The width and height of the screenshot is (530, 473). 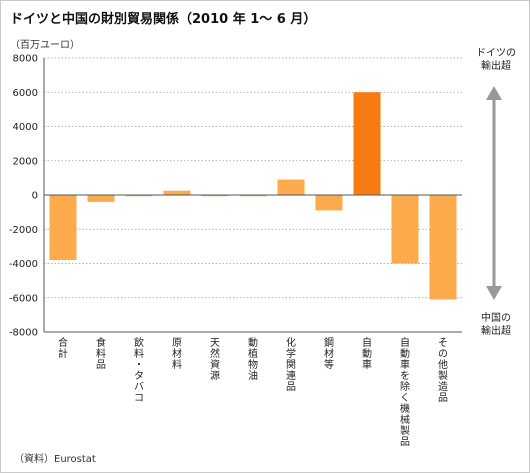 What do you see at coordinates (25, 93) in the screenshot?
I see `y-tick-label: 6000` at bounding box center [25, 93].